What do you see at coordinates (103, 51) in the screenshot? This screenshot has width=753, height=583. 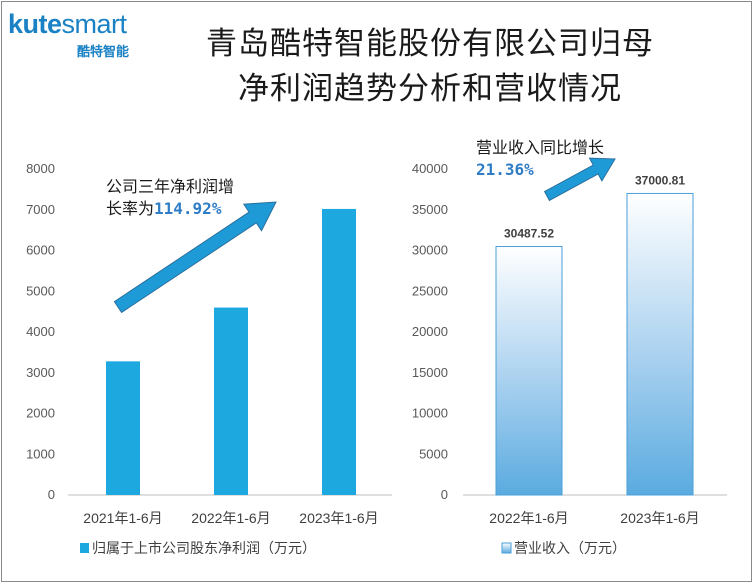 I see `logo-subtitle: 酷特智能` at bounding box center [103, 51].